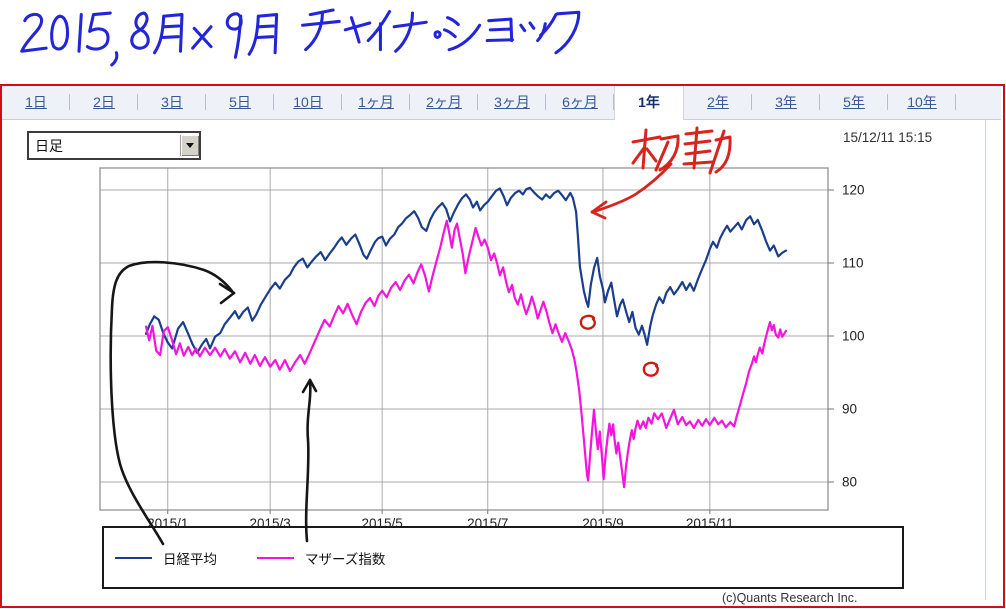  I want to click on copyright-text: (c)Quants Research Inc., so click(790, 598).